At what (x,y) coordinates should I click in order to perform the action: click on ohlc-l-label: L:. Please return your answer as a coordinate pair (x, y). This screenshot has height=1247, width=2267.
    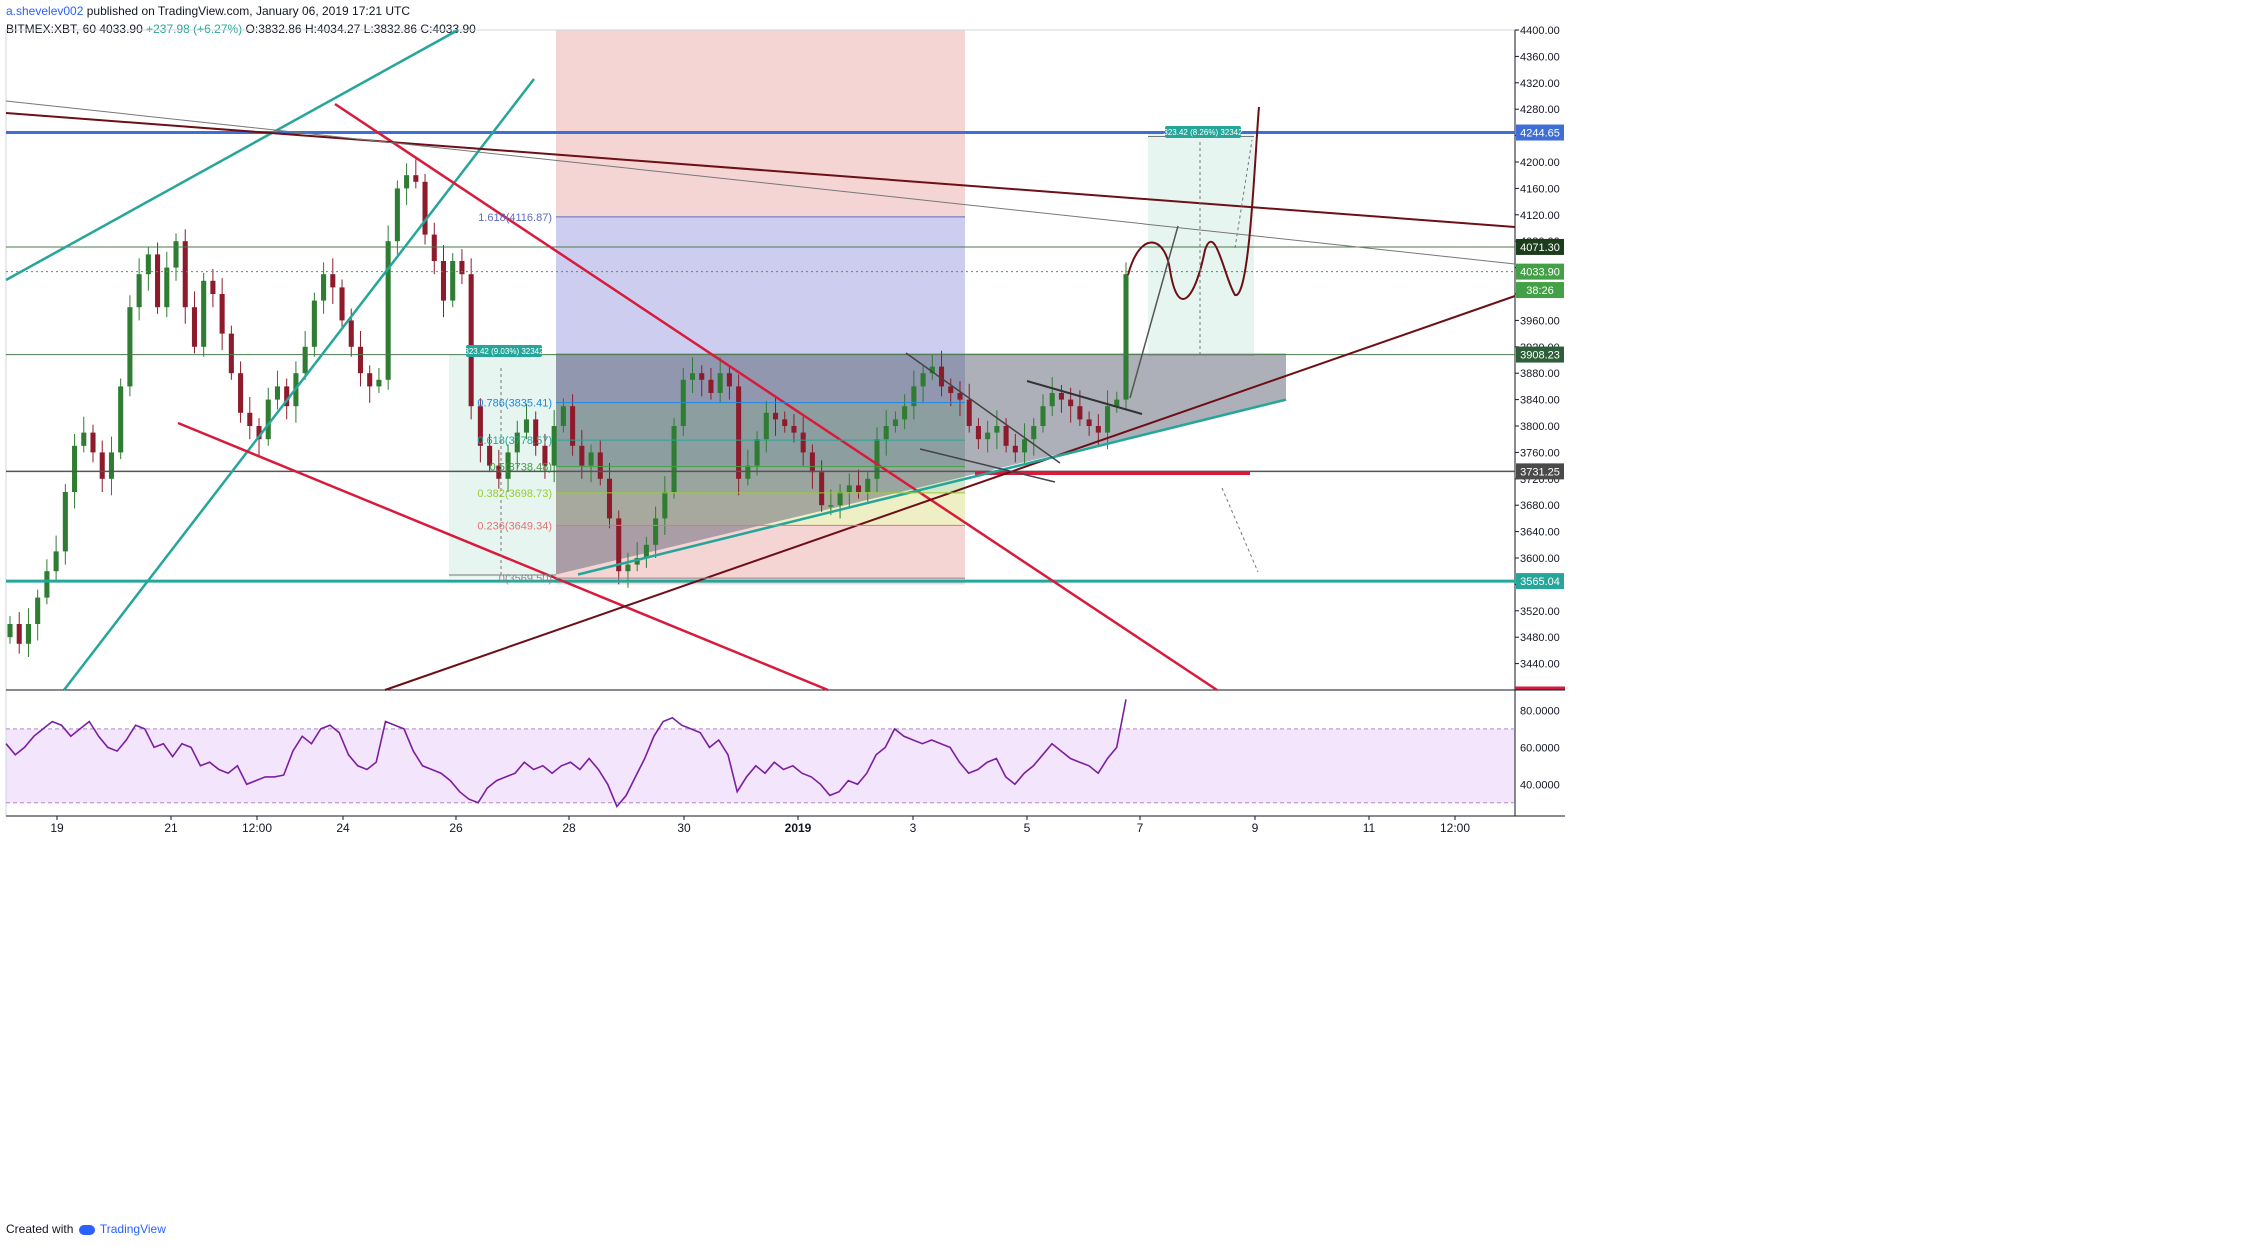
    Looking at the image, I should click on (368, 29).